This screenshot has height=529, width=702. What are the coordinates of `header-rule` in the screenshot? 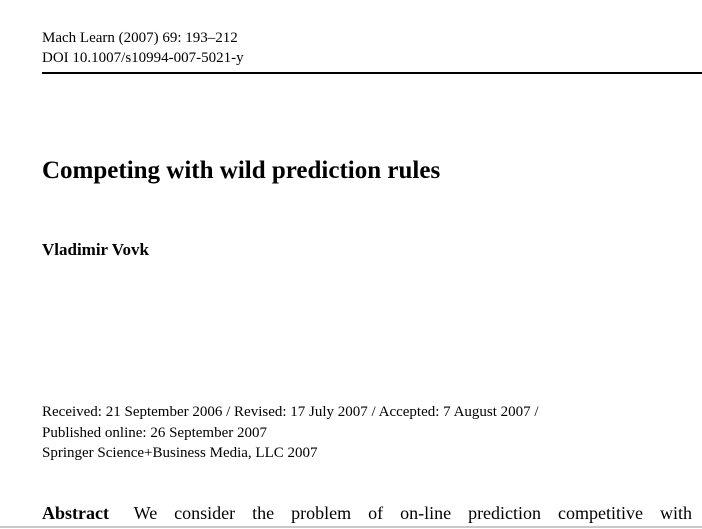 It's located at (372, 73).